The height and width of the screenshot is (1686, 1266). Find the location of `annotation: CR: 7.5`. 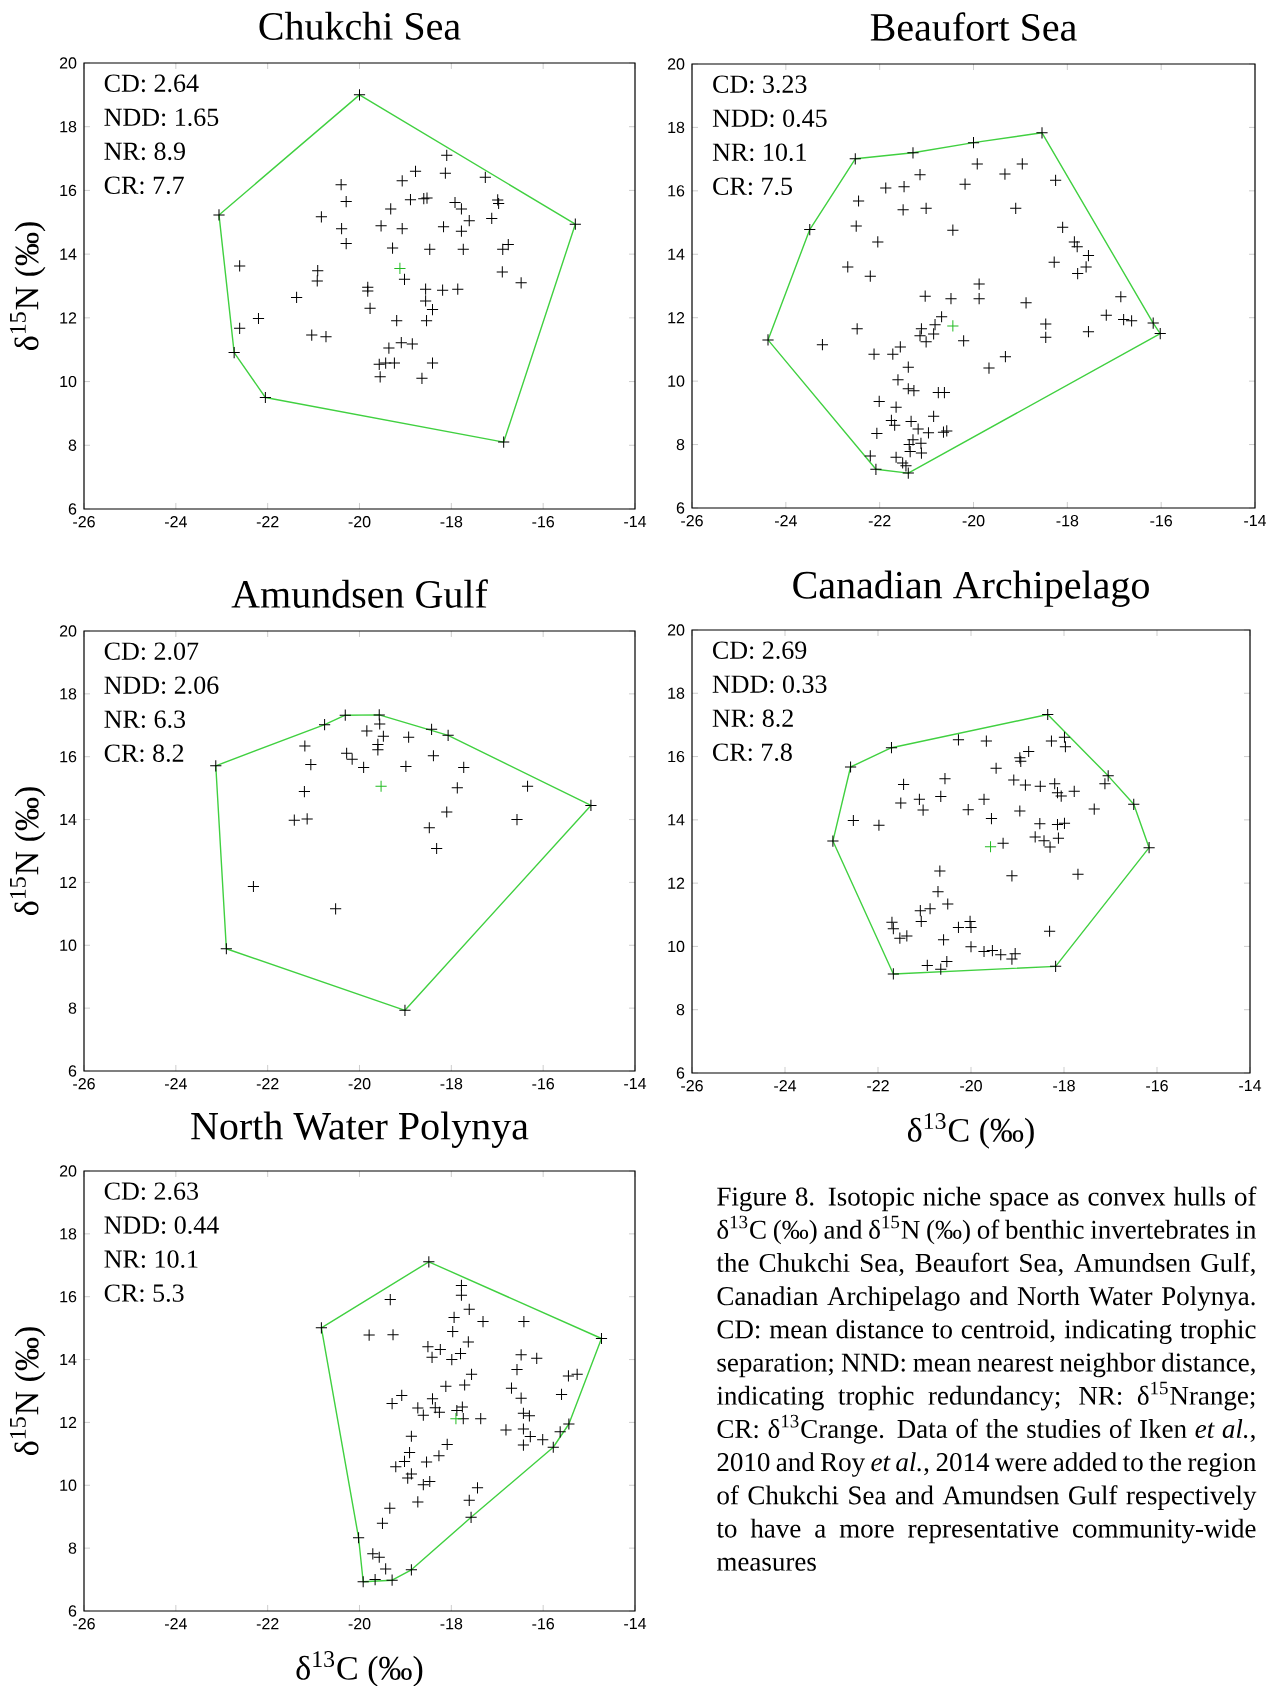

annotation: CR: 7.5 is located at coordinates (752, 186).